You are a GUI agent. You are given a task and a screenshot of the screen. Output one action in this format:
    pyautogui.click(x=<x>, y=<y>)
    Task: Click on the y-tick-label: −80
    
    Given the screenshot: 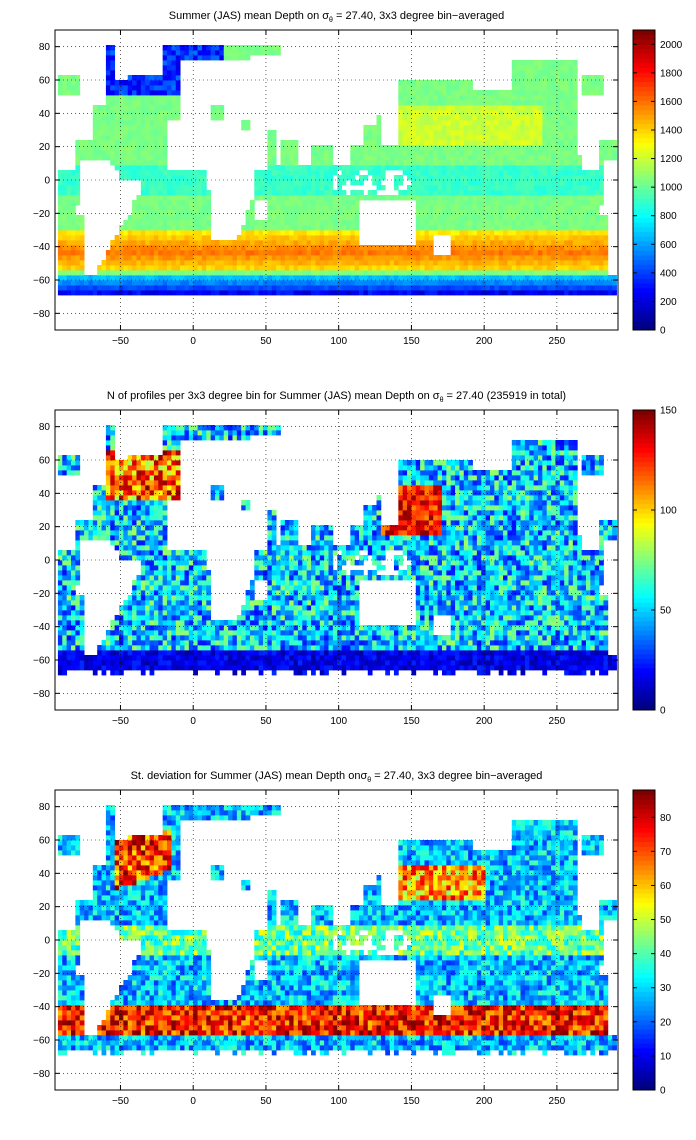 What is the action you would take?
    pyautogui.click(x=41, y=314)
    